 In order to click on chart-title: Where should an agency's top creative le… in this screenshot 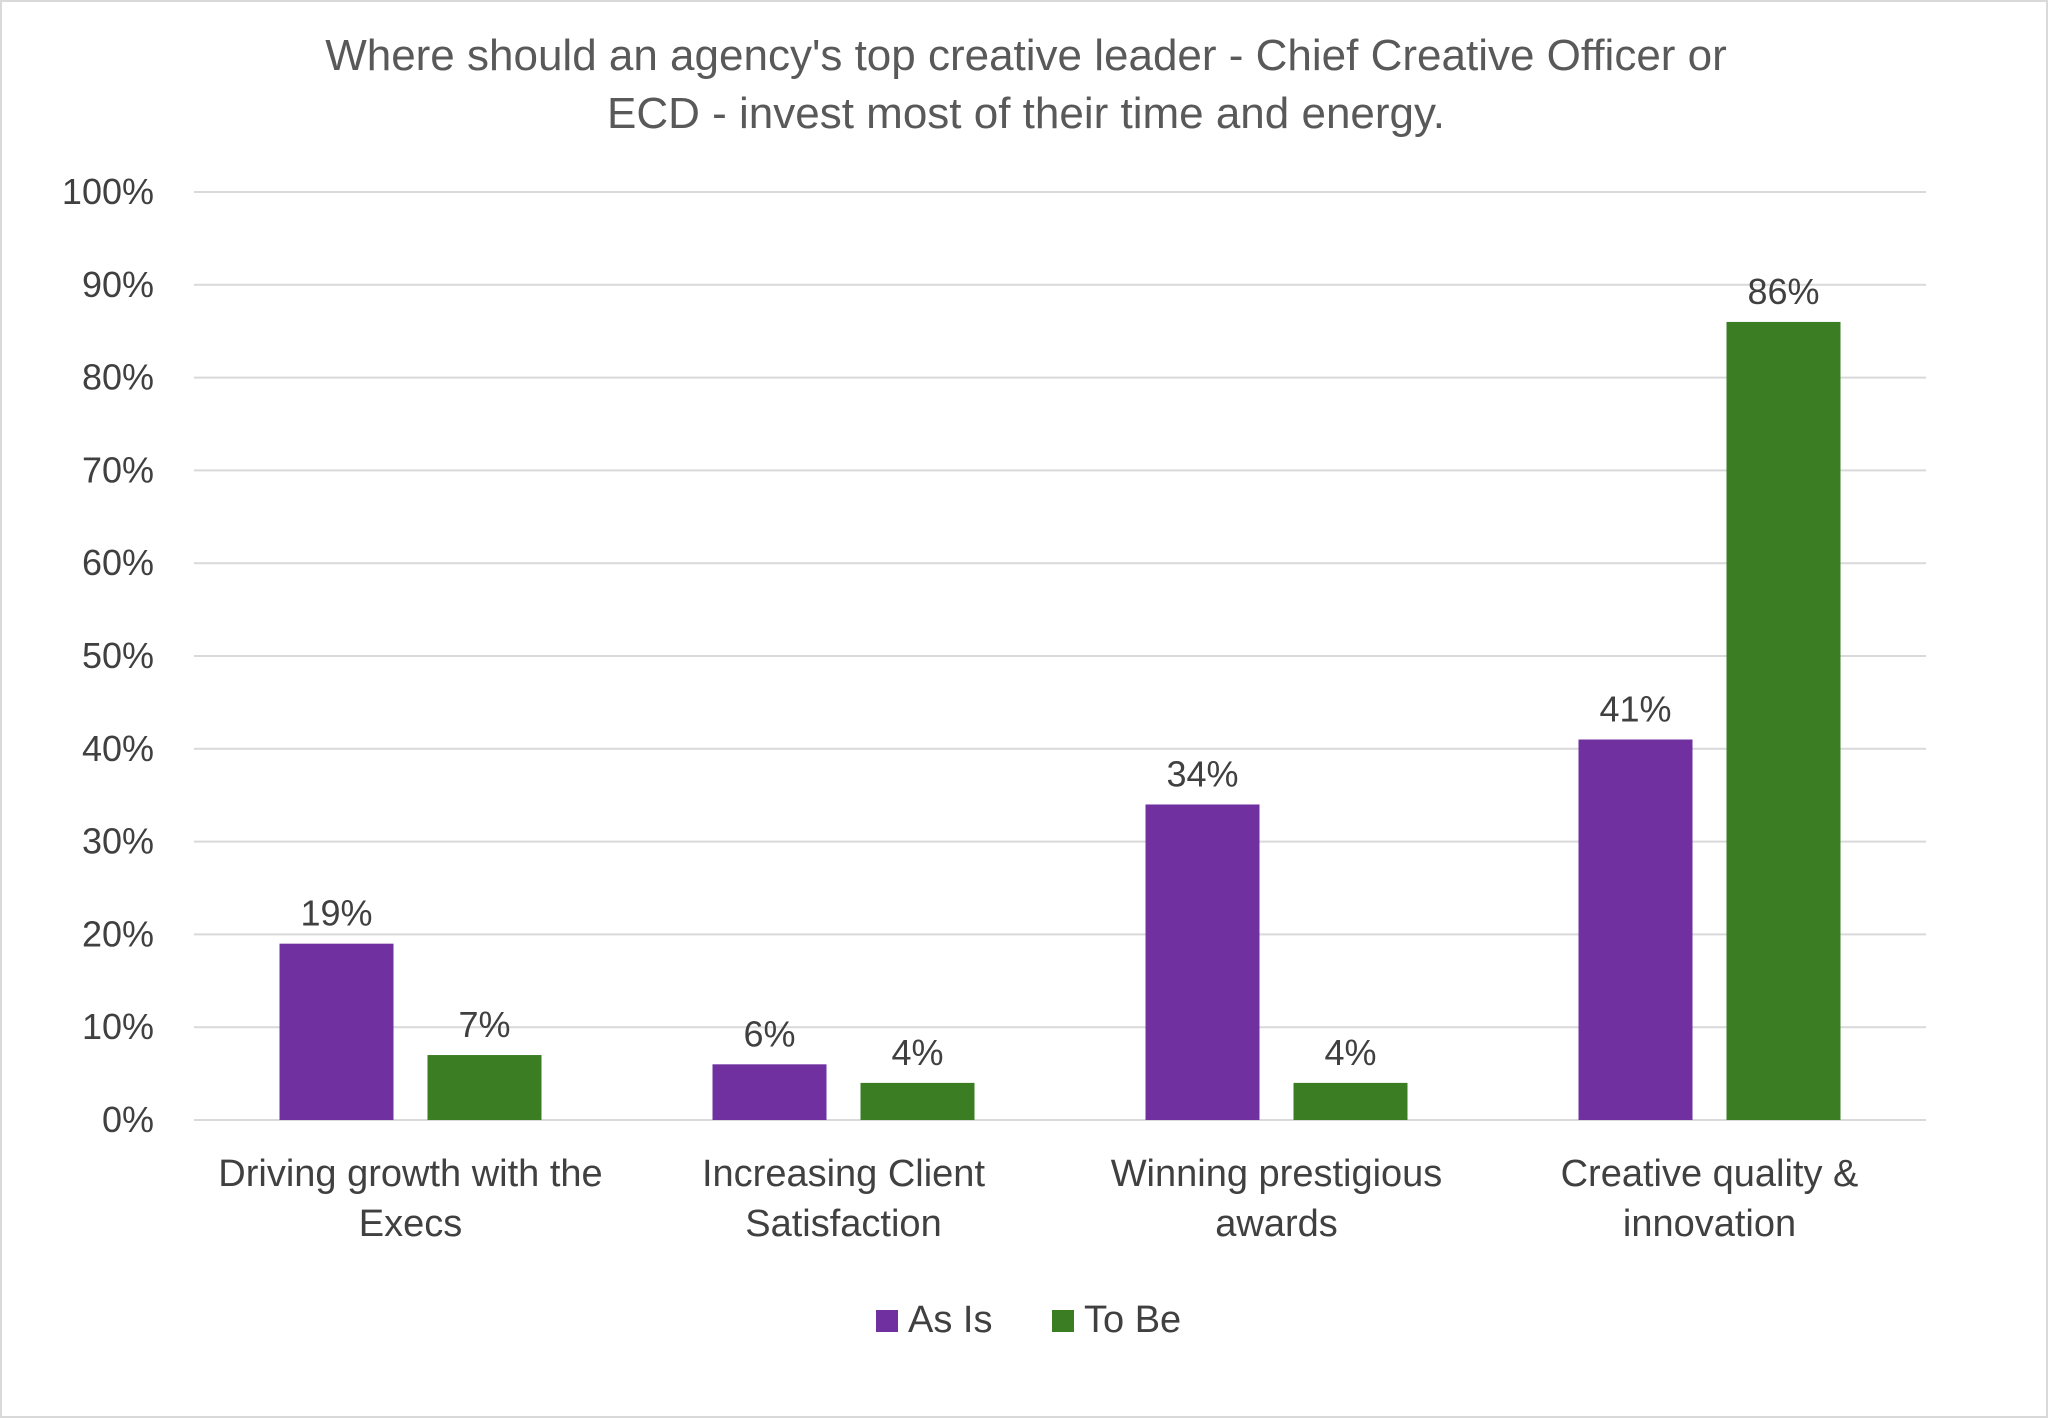, I will do `click(1026, 84)`.